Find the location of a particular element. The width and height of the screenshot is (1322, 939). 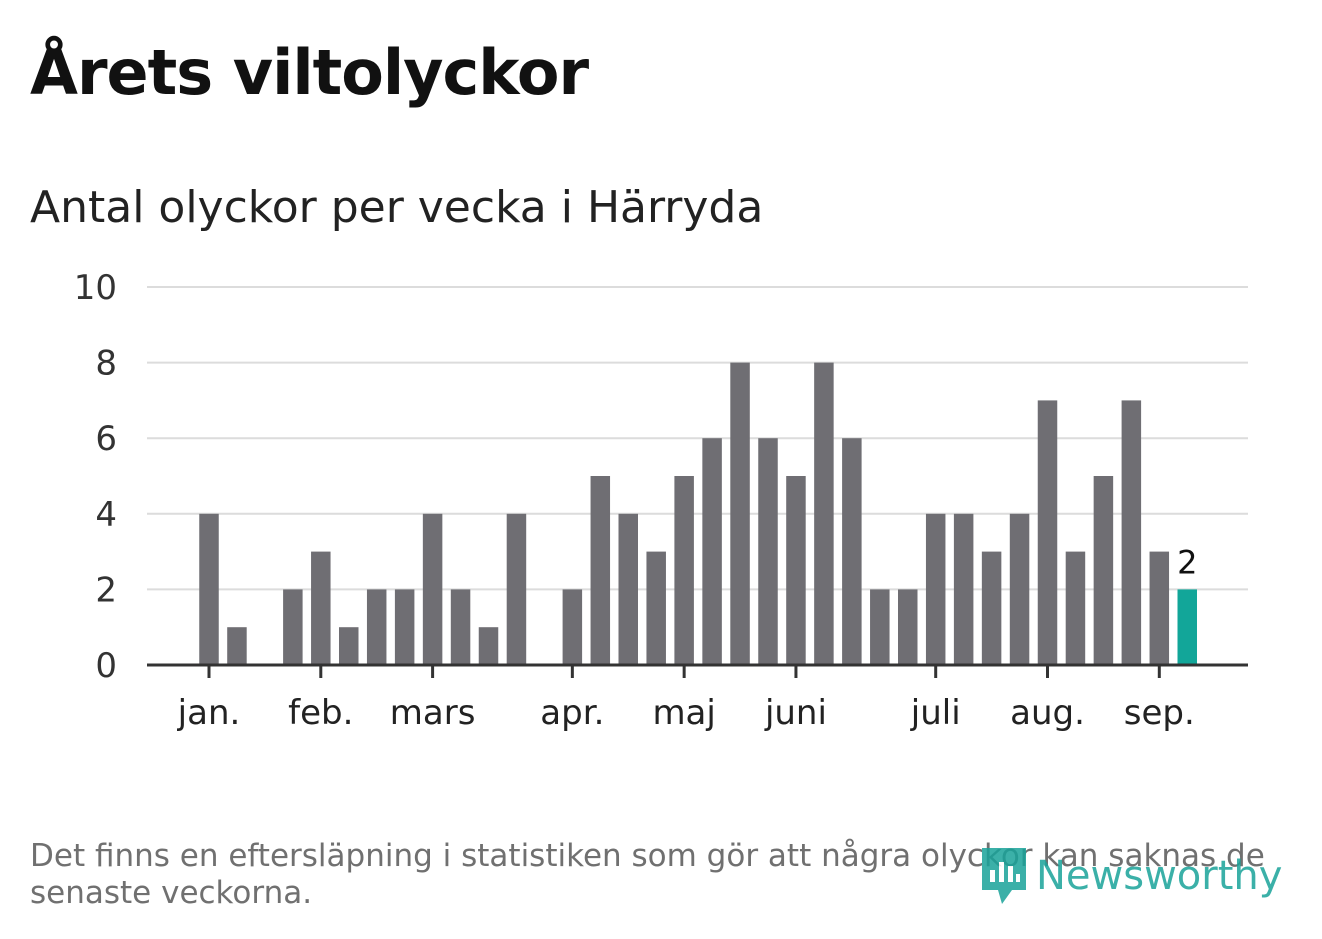

highlight-data-label: 2 is located at coordinates (1187, 562).